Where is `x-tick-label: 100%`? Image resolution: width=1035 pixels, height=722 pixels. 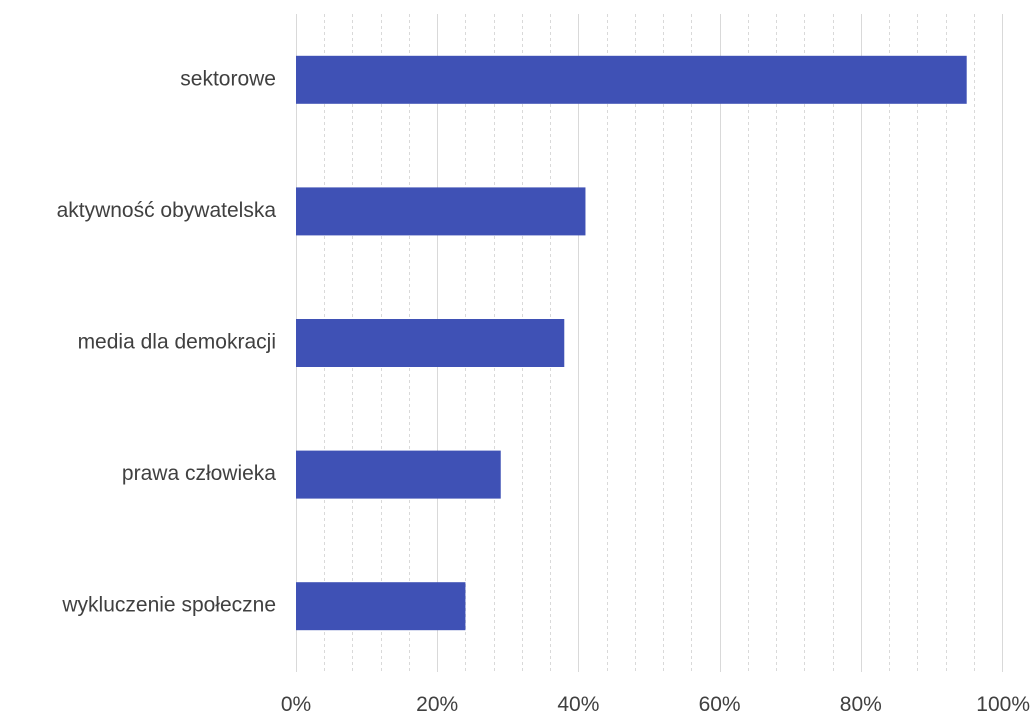 x-tick-label: 100% is located at coordinates (1003, 704).